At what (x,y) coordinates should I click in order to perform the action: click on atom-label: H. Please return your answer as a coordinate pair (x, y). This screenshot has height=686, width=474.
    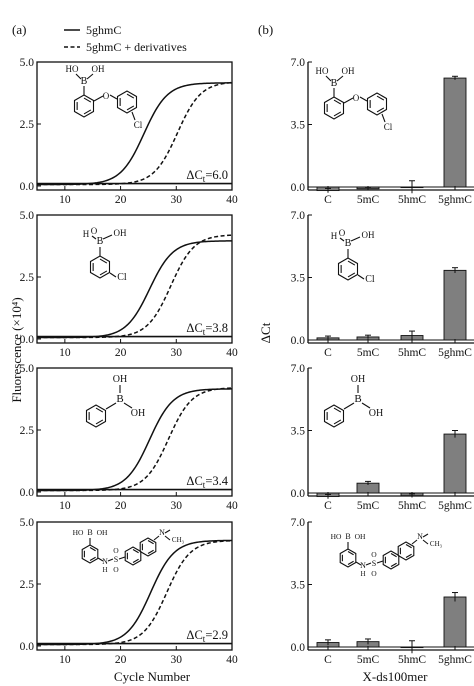
    Looking at the image, I should click on (362, 574).